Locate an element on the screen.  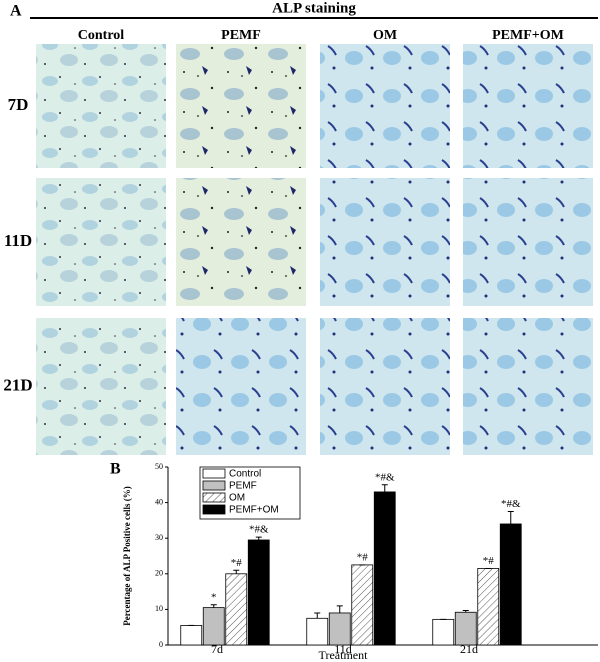
legend-label: PEMF+OM is located at coordinates (254, 510).